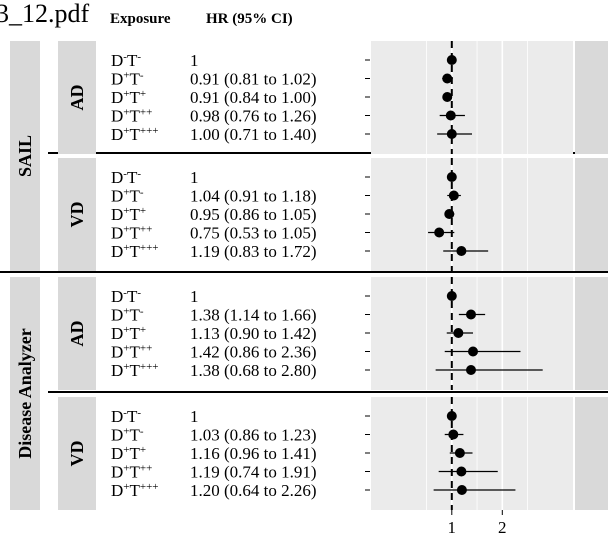 Image resolution: width=608 pixels, height=542 pixels. I want to click on hr-value-label: 0.98 (0.76 to 1.26), so click(253, 116).